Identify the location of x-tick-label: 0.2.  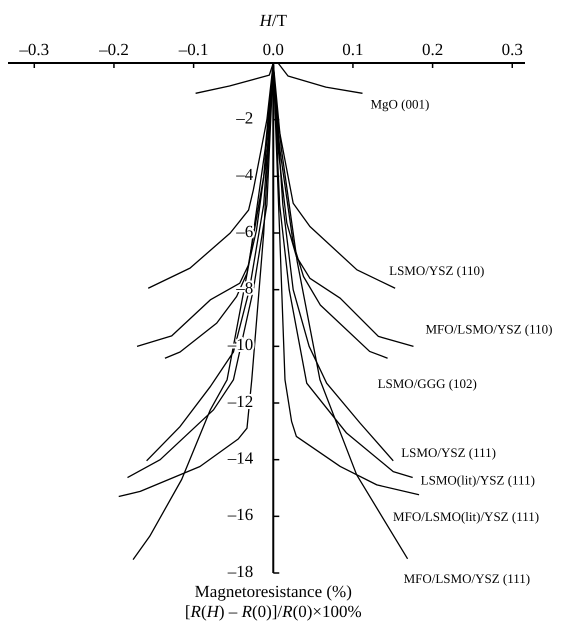
(433, 49).